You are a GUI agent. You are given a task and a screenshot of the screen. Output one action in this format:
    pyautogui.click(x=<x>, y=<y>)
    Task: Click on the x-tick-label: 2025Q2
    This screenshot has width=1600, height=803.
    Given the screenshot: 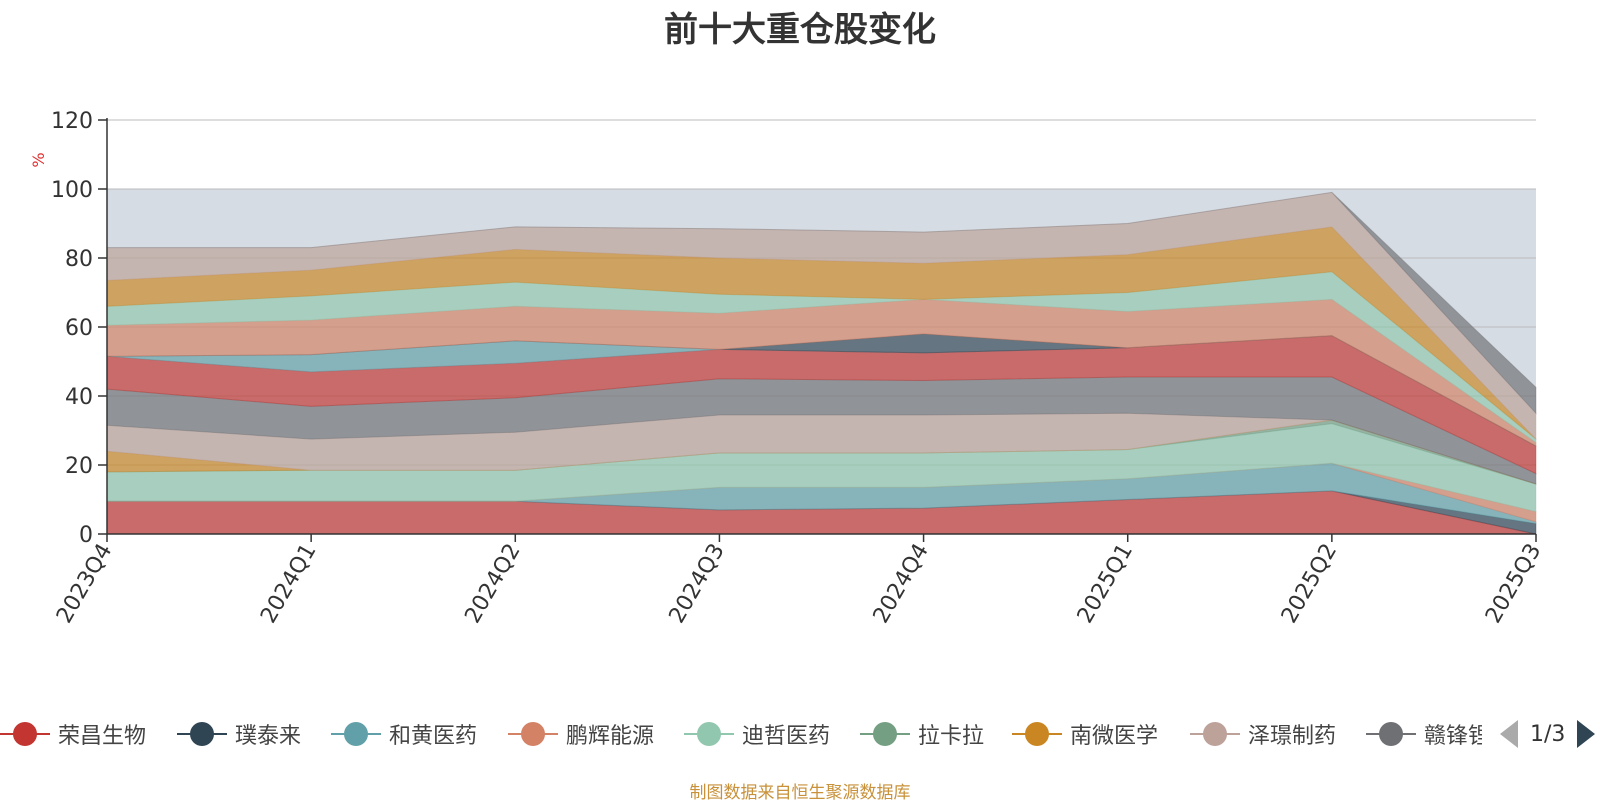 What is the action you would take?
    pyautogui.click(x=1309, y=584)
    